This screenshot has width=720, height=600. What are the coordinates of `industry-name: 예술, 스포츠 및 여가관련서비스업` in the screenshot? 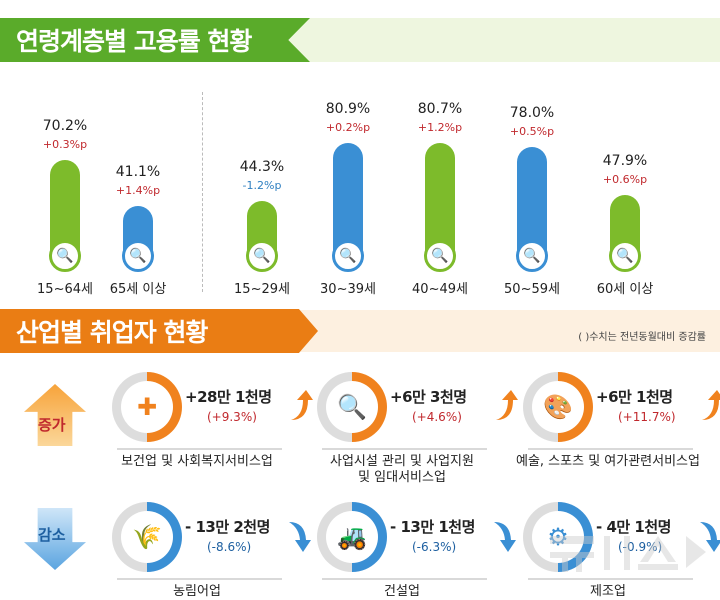 It's located at (608, 461).